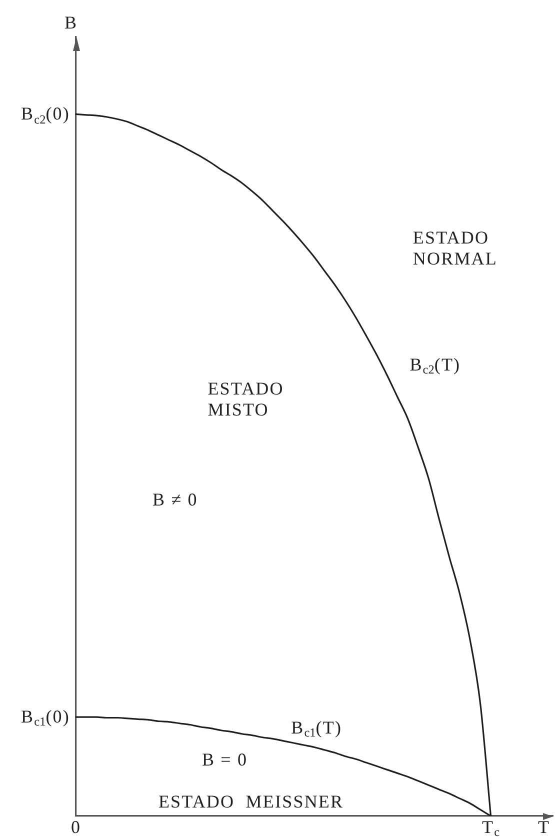  What do you see at coordinates (45, 115) in the screenshot?
I see `annotation: B$_{c2}$(0)` at bounding box center [45, 115].